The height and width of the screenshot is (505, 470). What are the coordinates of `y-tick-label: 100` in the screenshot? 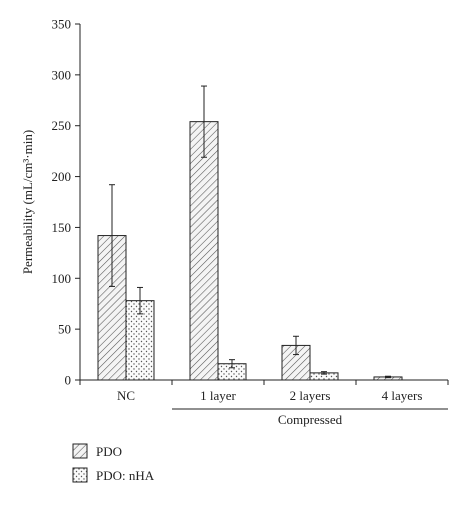 It's located at (62, 278).